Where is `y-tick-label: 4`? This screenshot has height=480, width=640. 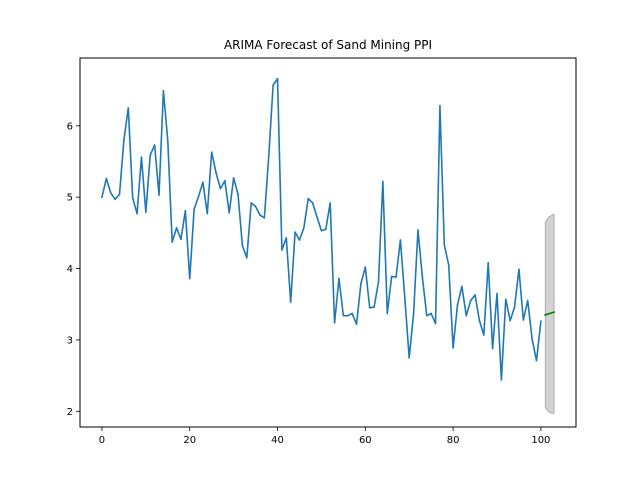 y-tick-label: 4 is located at coordinates (70, 269).